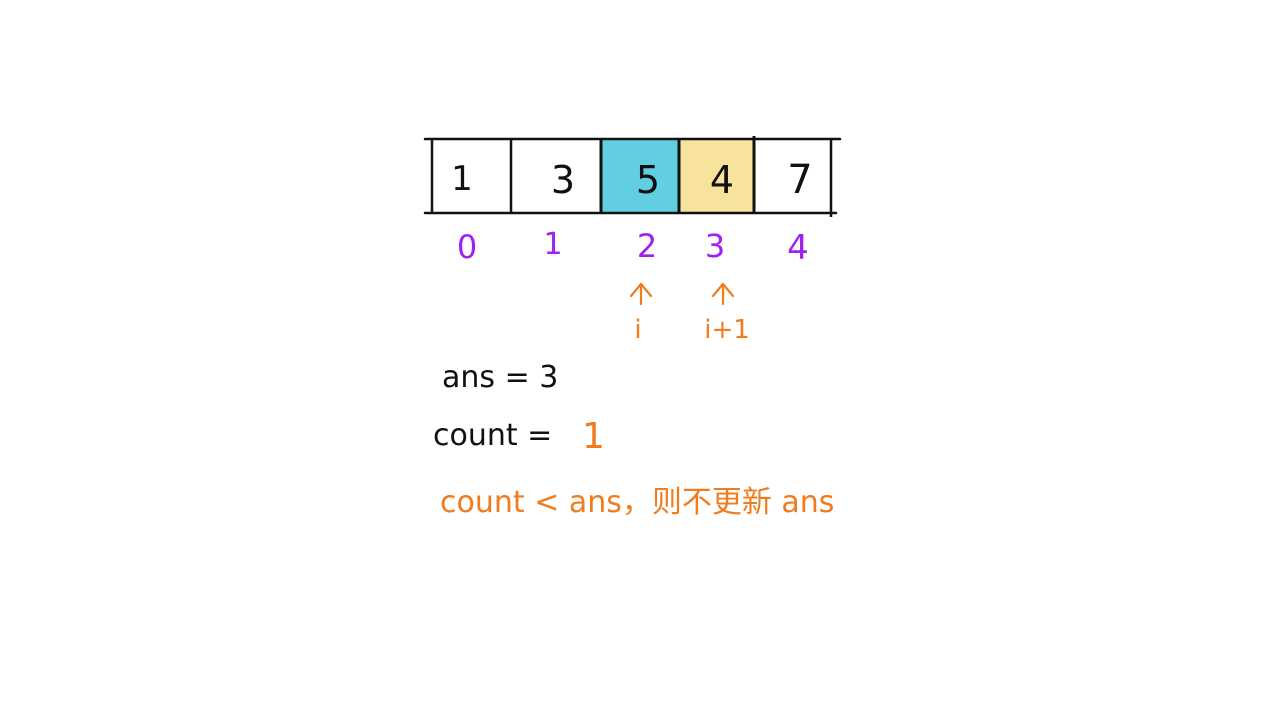 The width and height of the screenshot is (1280, 720). What do you see at coordinates (492, 435) in the screenshot?
I see `count-label: count =` at bounding box center [492, 435].